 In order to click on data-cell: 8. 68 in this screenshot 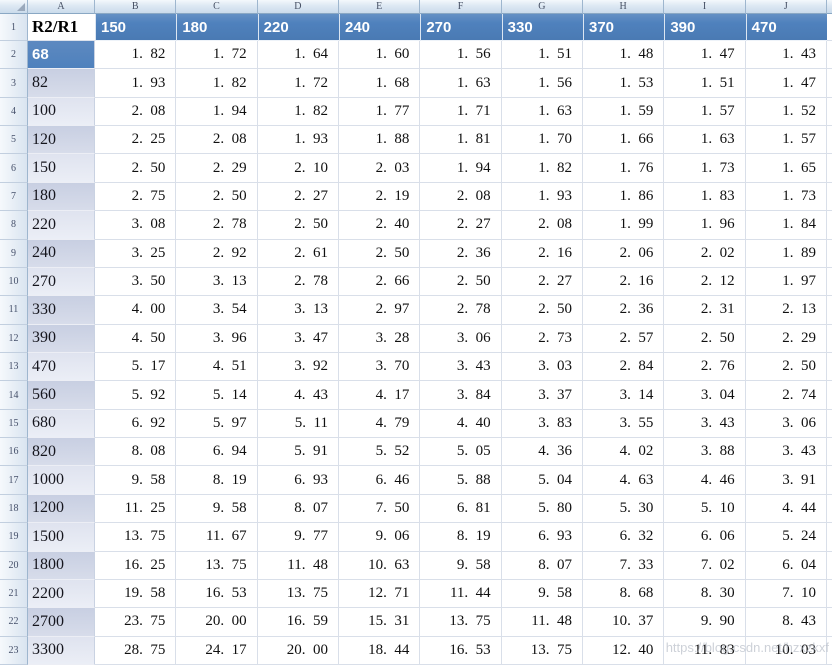, I will do `click(624, 594)`.